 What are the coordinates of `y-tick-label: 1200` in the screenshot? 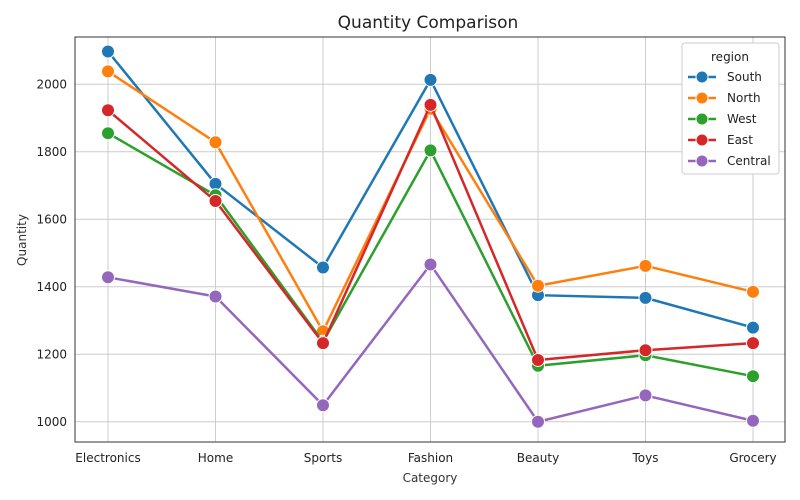 It's located at (51, 354).